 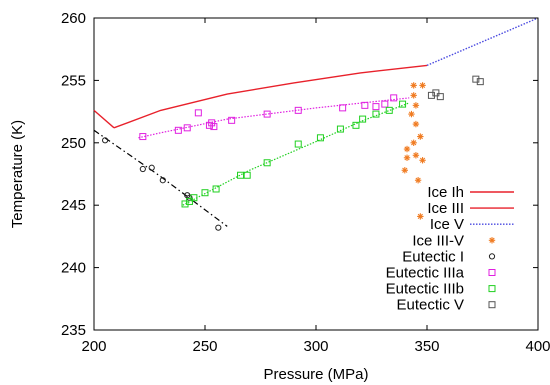 What do you see at coordinates (315, 346) in the screenshot?
I see `x-tick-label: 300` at bounding box center [315, 346].